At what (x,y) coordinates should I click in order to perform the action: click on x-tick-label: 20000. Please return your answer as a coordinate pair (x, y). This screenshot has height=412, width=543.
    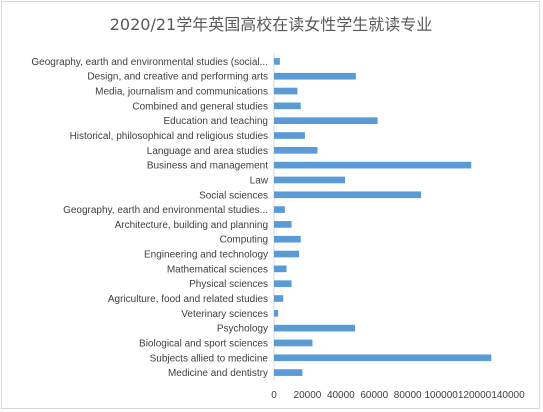
    Looking at the image, I should click on (308, 395).